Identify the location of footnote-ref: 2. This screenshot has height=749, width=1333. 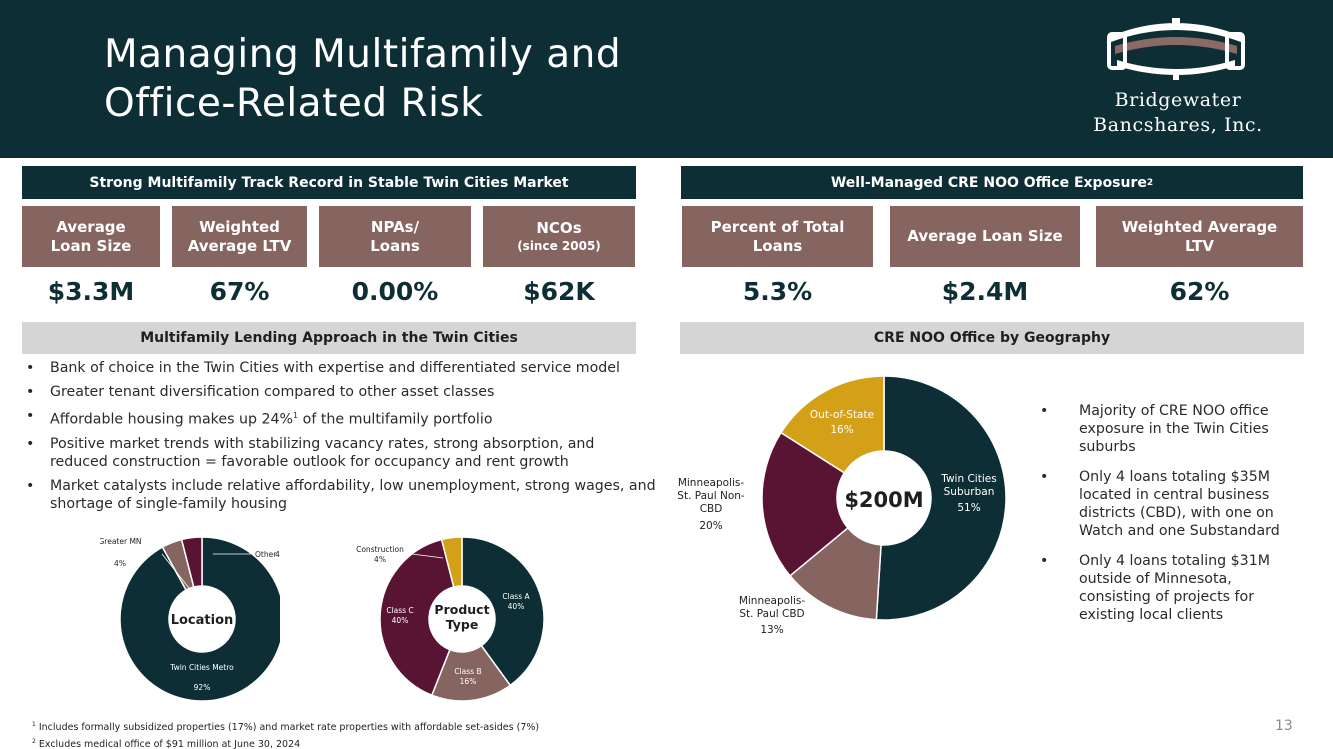
(1150, 182).